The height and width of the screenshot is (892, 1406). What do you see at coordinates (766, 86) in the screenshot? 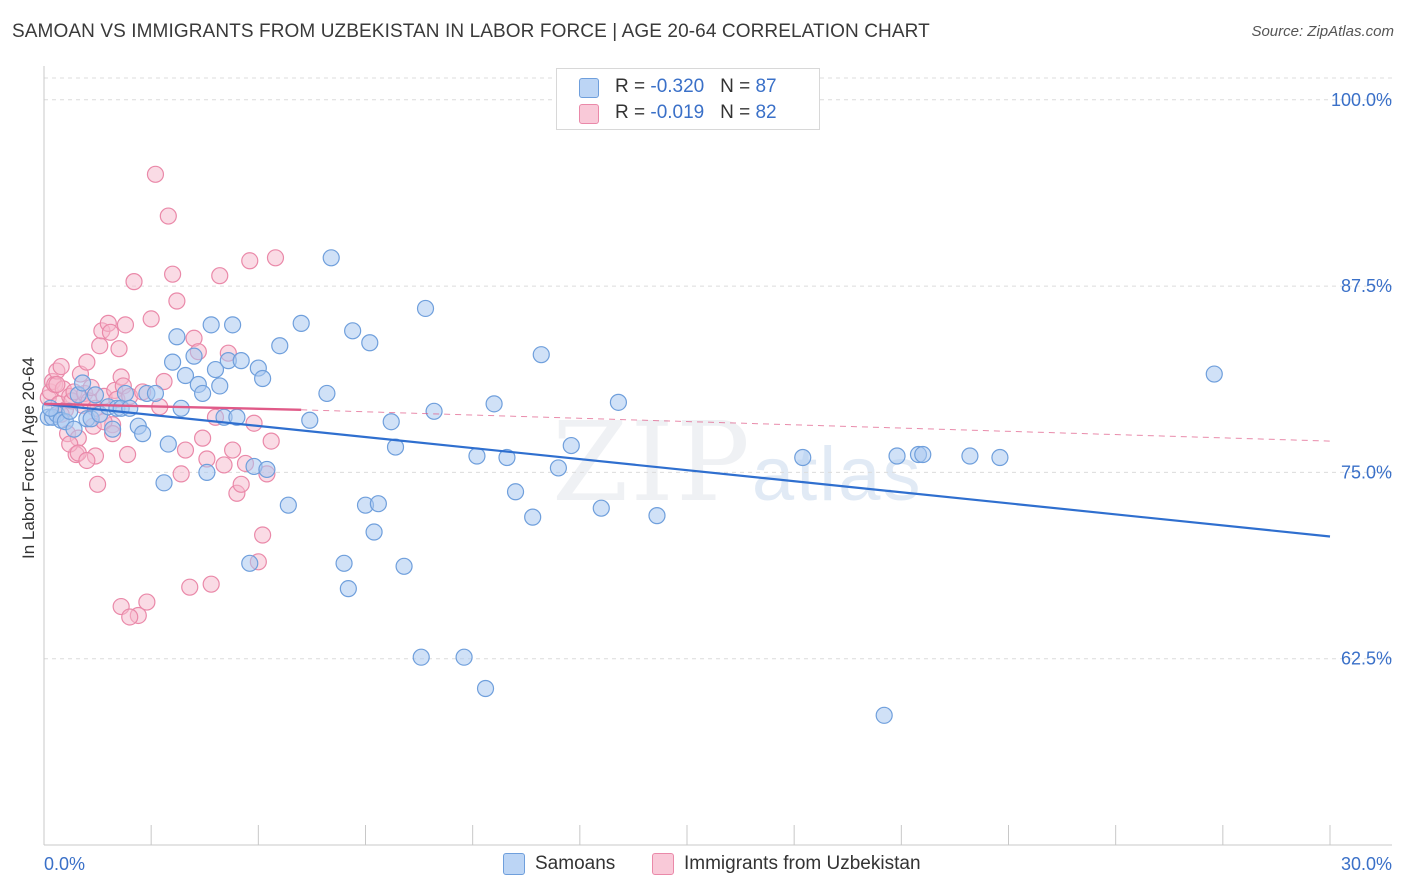
I see `legend-n-value: 87` at bounding box center [766, 86].